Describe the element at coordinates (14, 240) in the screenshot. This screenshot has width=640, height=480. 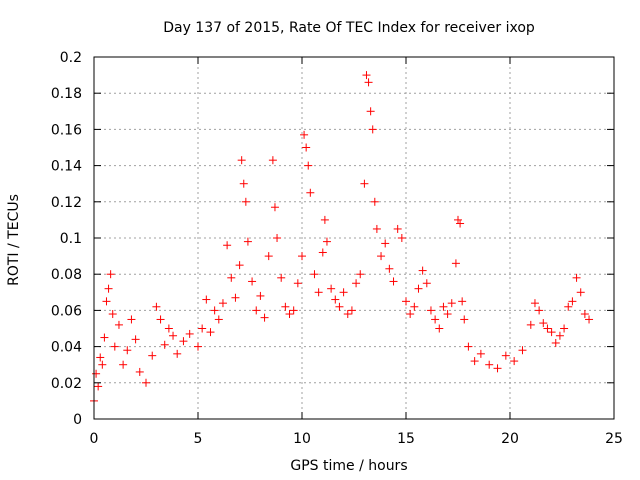
I see `y-axis-label: ROTI / TECUs` at that location.